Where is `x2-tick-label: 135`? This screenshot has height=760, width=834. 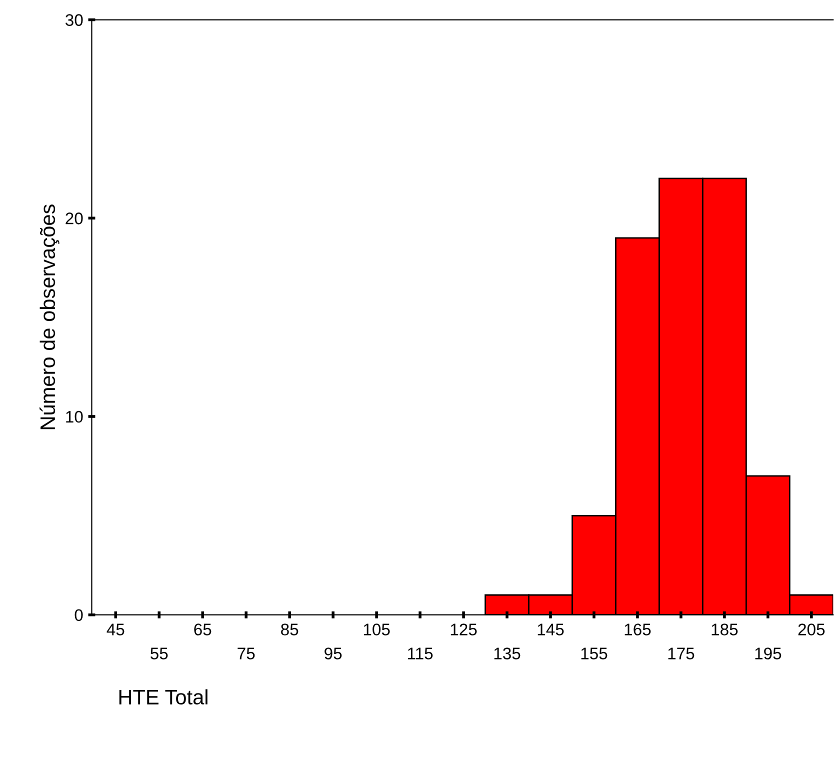
x2-tick-label: 135 is located at coordinates (507, 654).